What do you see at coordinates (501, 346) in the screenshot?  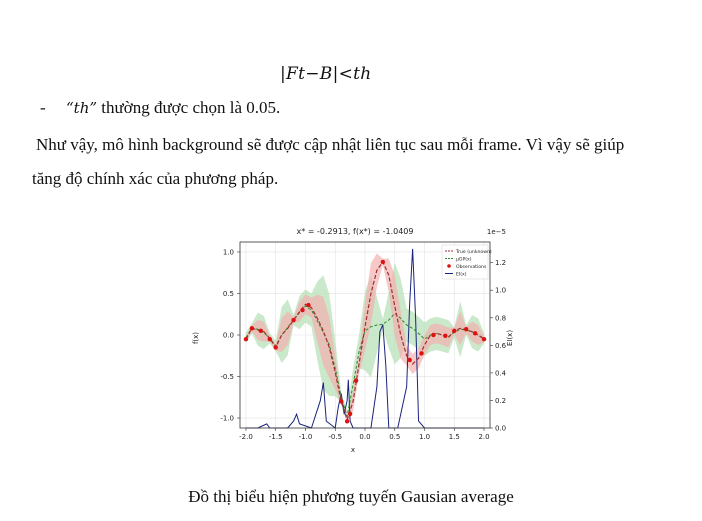 I see `y2-tick-label: 0.6` at bounding box center [501, 346].